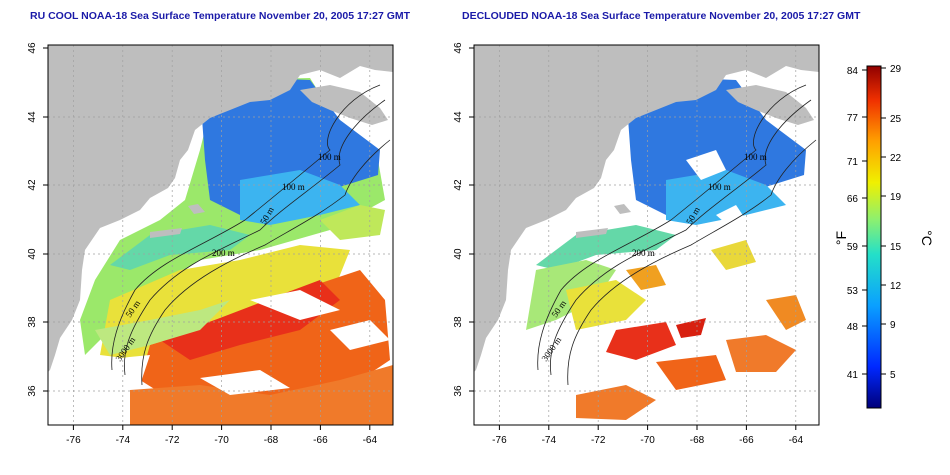 The width and height of the screenshot is (950, 475). What do you see at coordinates (853, 291) in the screenshot?
I see `fahrenheit-tick: 53` at bounding box center [853, 291].